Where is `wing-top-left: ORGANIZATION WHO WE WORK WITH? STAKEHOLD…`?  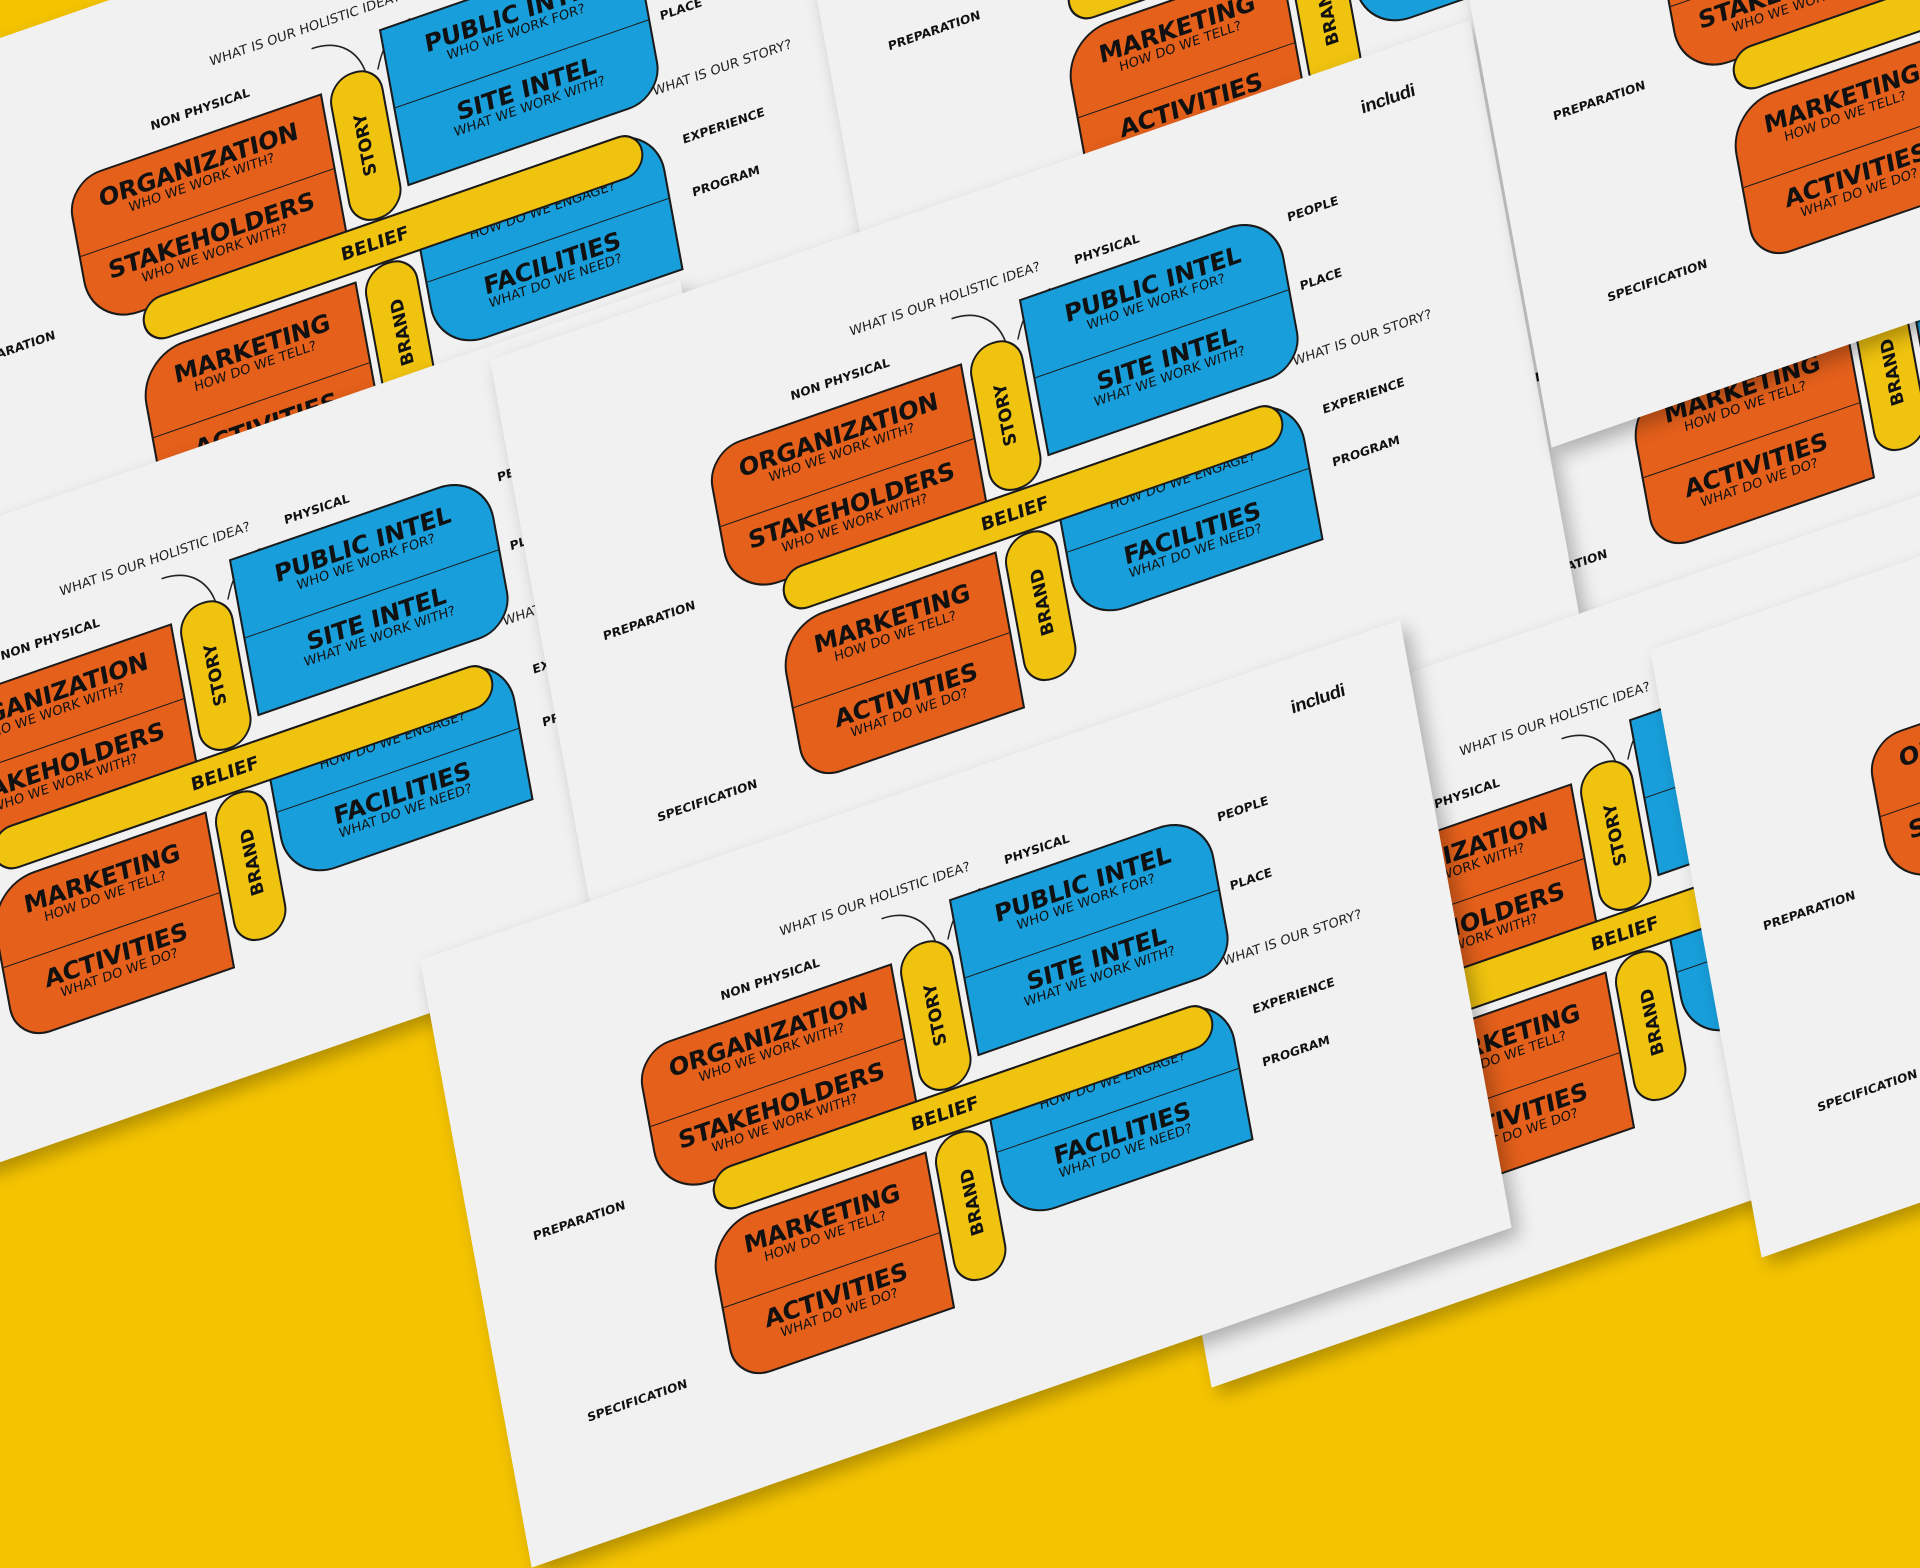
wing-top-left: ORGANIZATION WHO WE WORK WITH? STAKEHOLD… is located at coordinates (1892, 771).